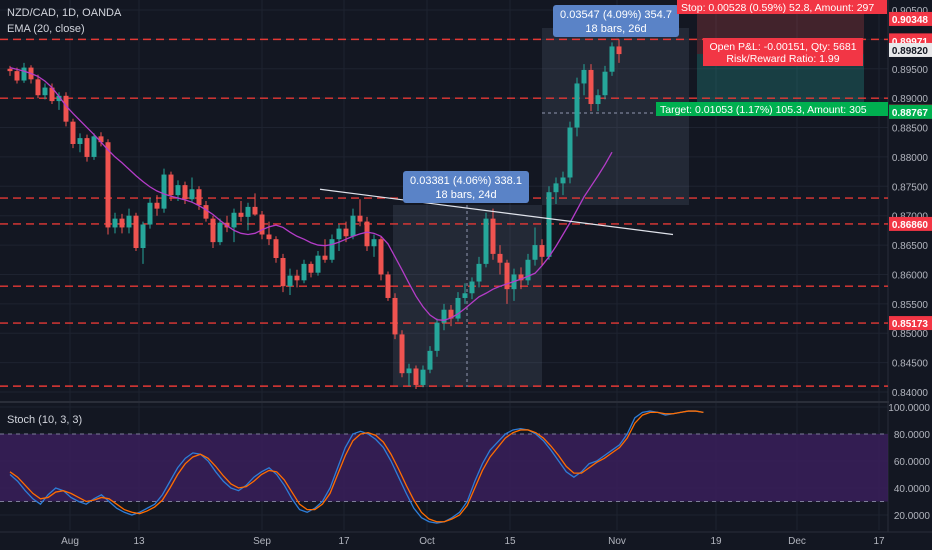 Image resolution: width=932 pixels, height=550 pixels. Describe the element at coordinates (139, 541) in the screenshot. I see `time-tick-label: 13` at that location.